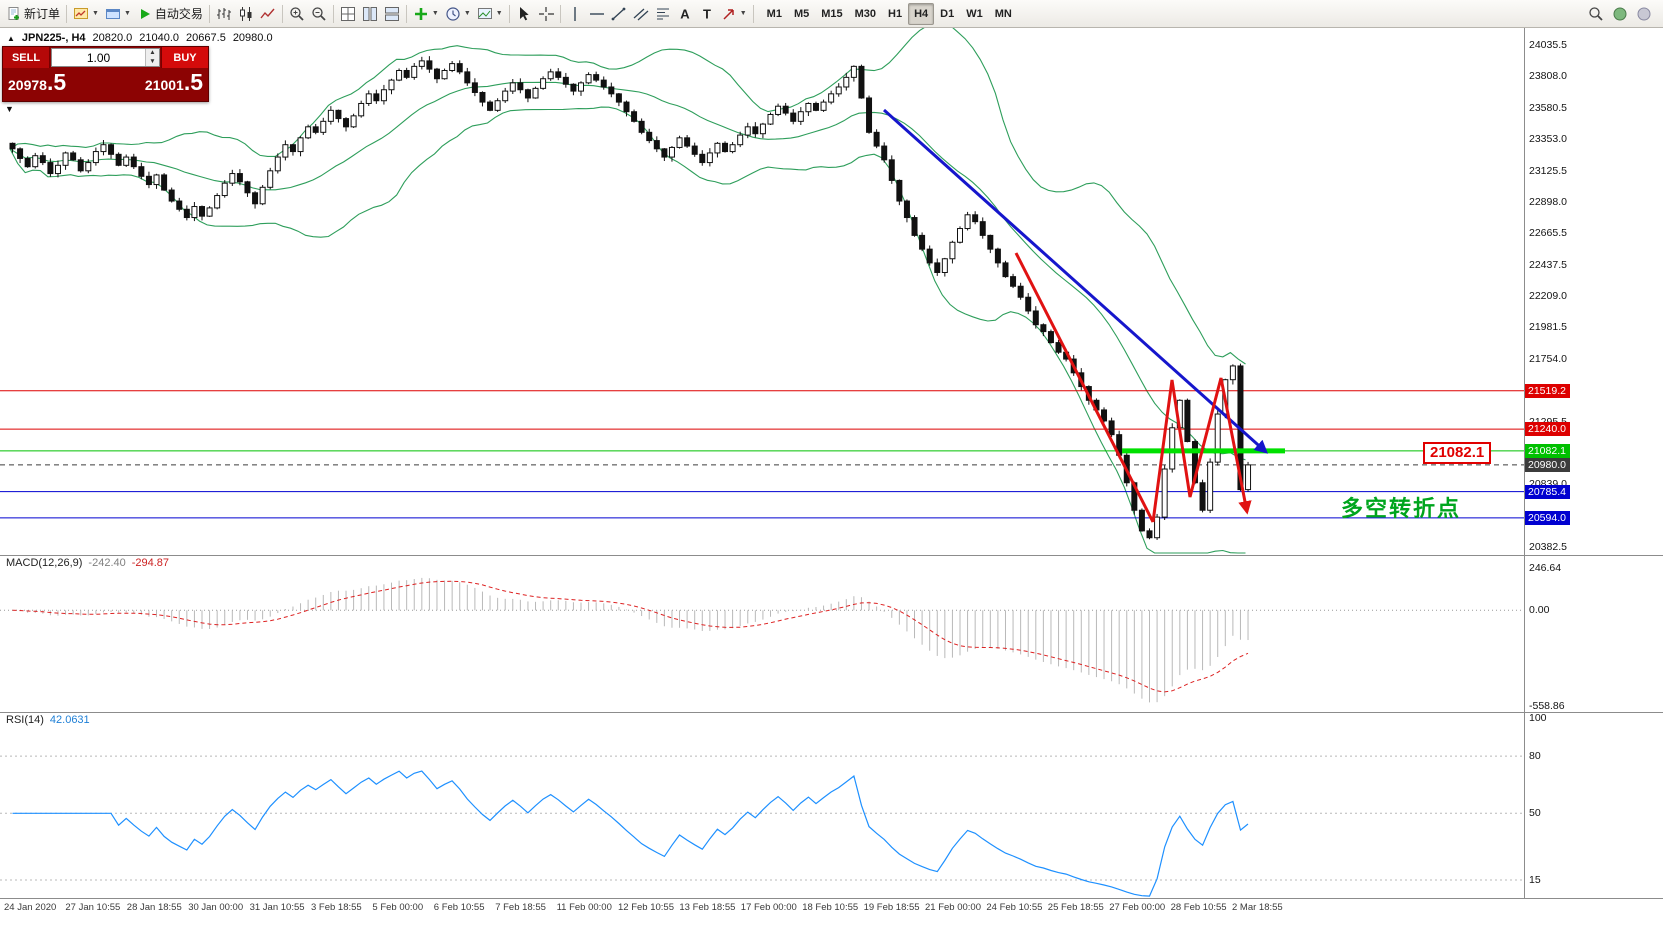 The width and height of the screenshot is (1663, 952). Describe the element at coordinates (44, 563) in the screenshot. I see `macd-name: MACD(12,26,9)` at that location.